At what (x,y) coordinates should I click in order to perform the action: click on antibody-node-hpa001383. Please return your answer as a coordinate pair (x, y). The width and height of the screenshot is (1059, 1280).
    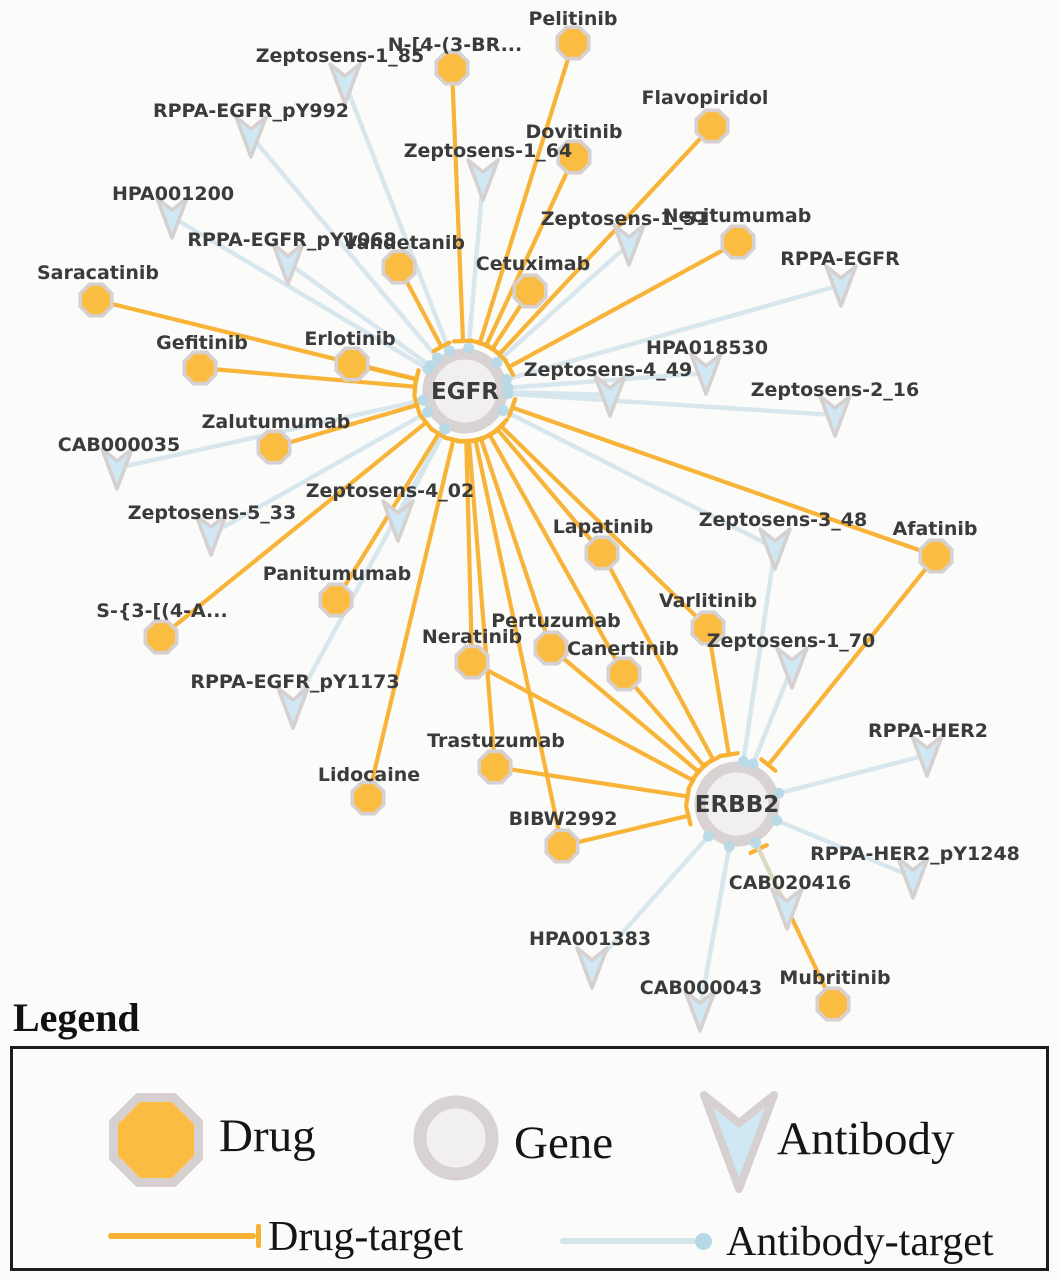
    Looking at the image, I should click on (592, 968).